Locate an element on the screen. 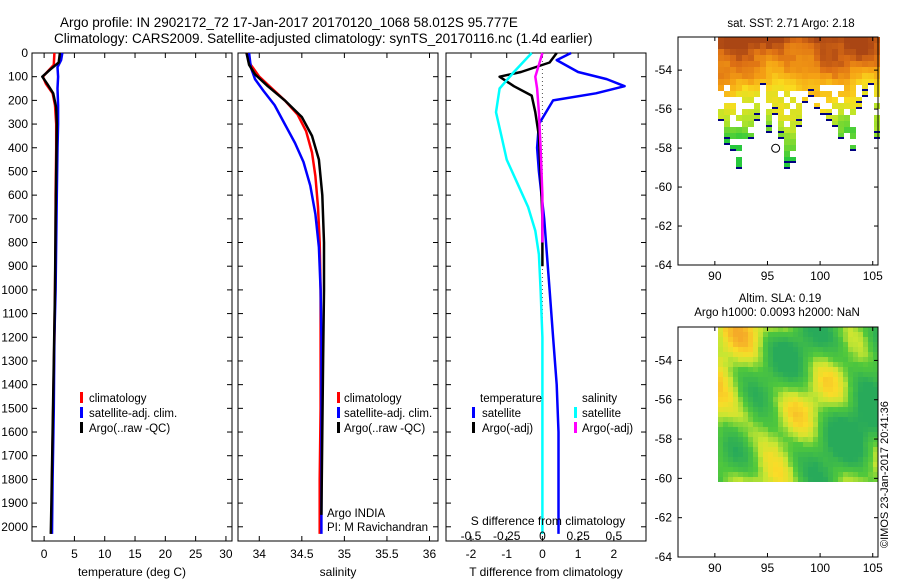 The image size is (900, 580). map-y-tick-label: -58 is located at coordinates (664, 439).